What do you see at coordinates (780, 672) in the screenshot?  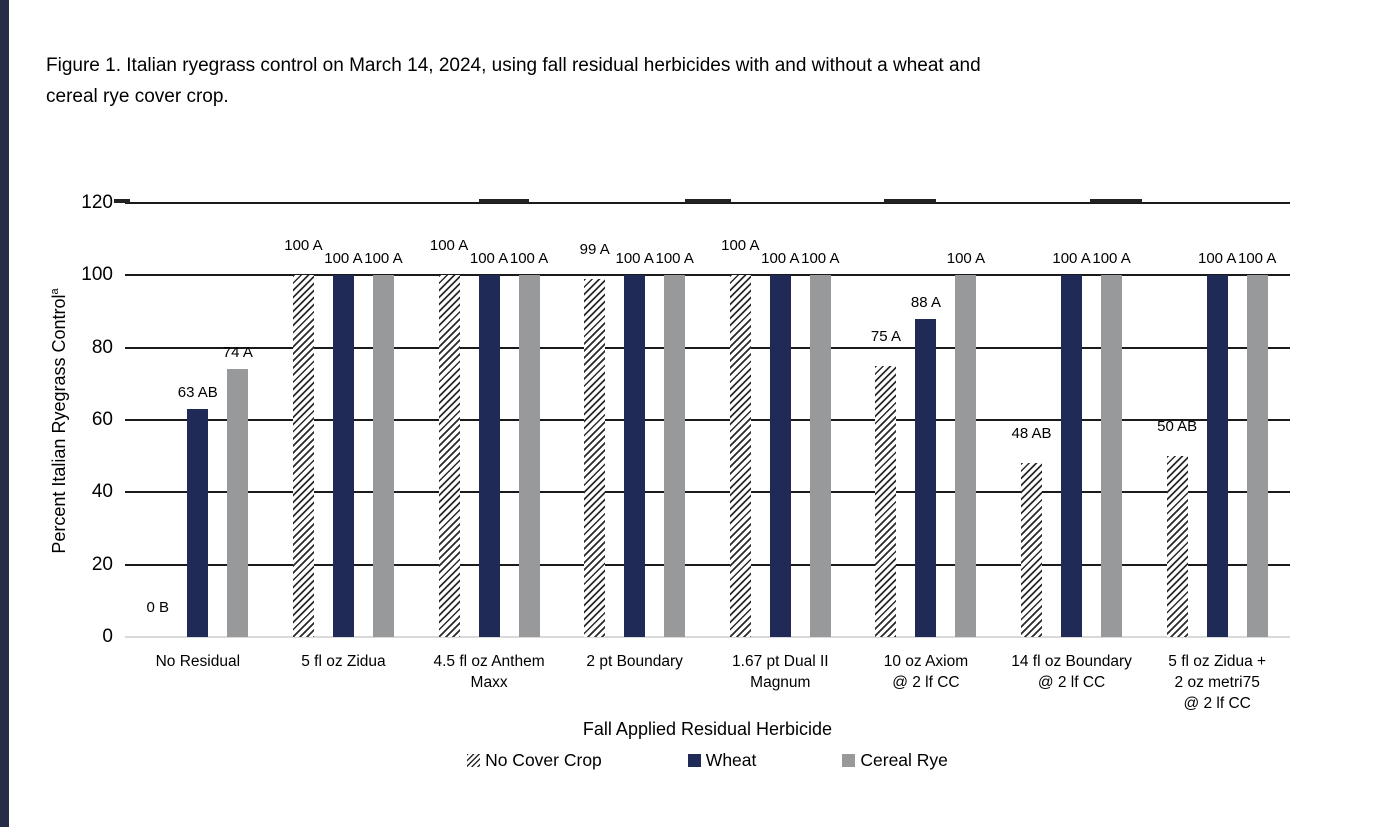 I see `x-category-label: 1.67 pt Dual II Magnum` at bounding box center [780, 672].